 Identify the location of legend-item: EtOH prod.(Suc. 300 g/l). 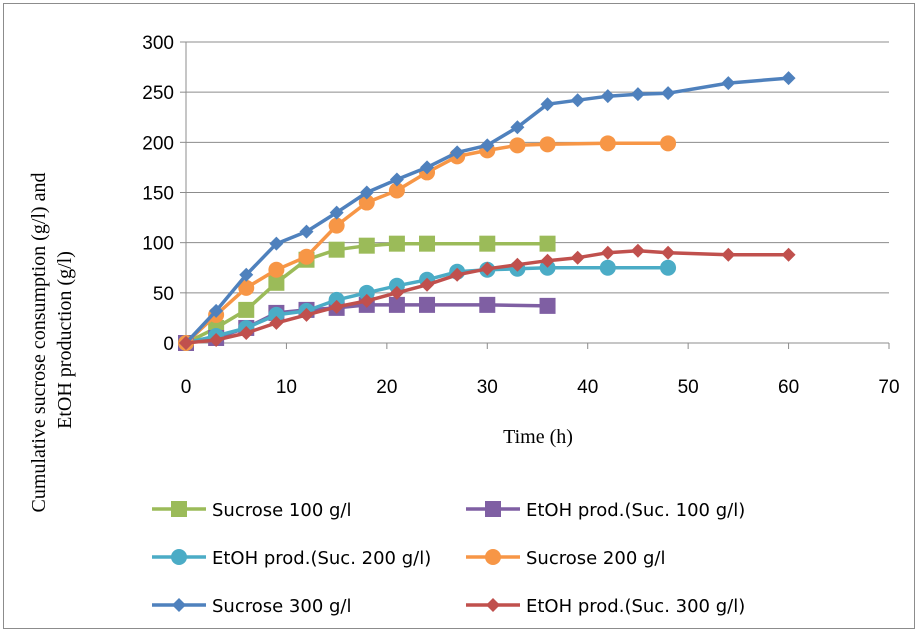
(605, 606).